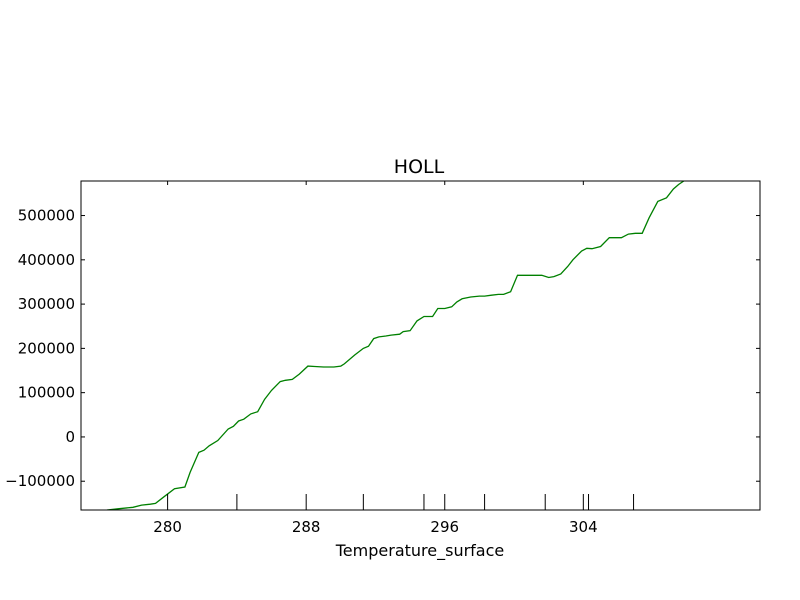 The image size is (800, 600). What do you see at coordinates (583, 527) in the screenshot?
I see `x-tick-label: 304` at bounding box center [583, 527].